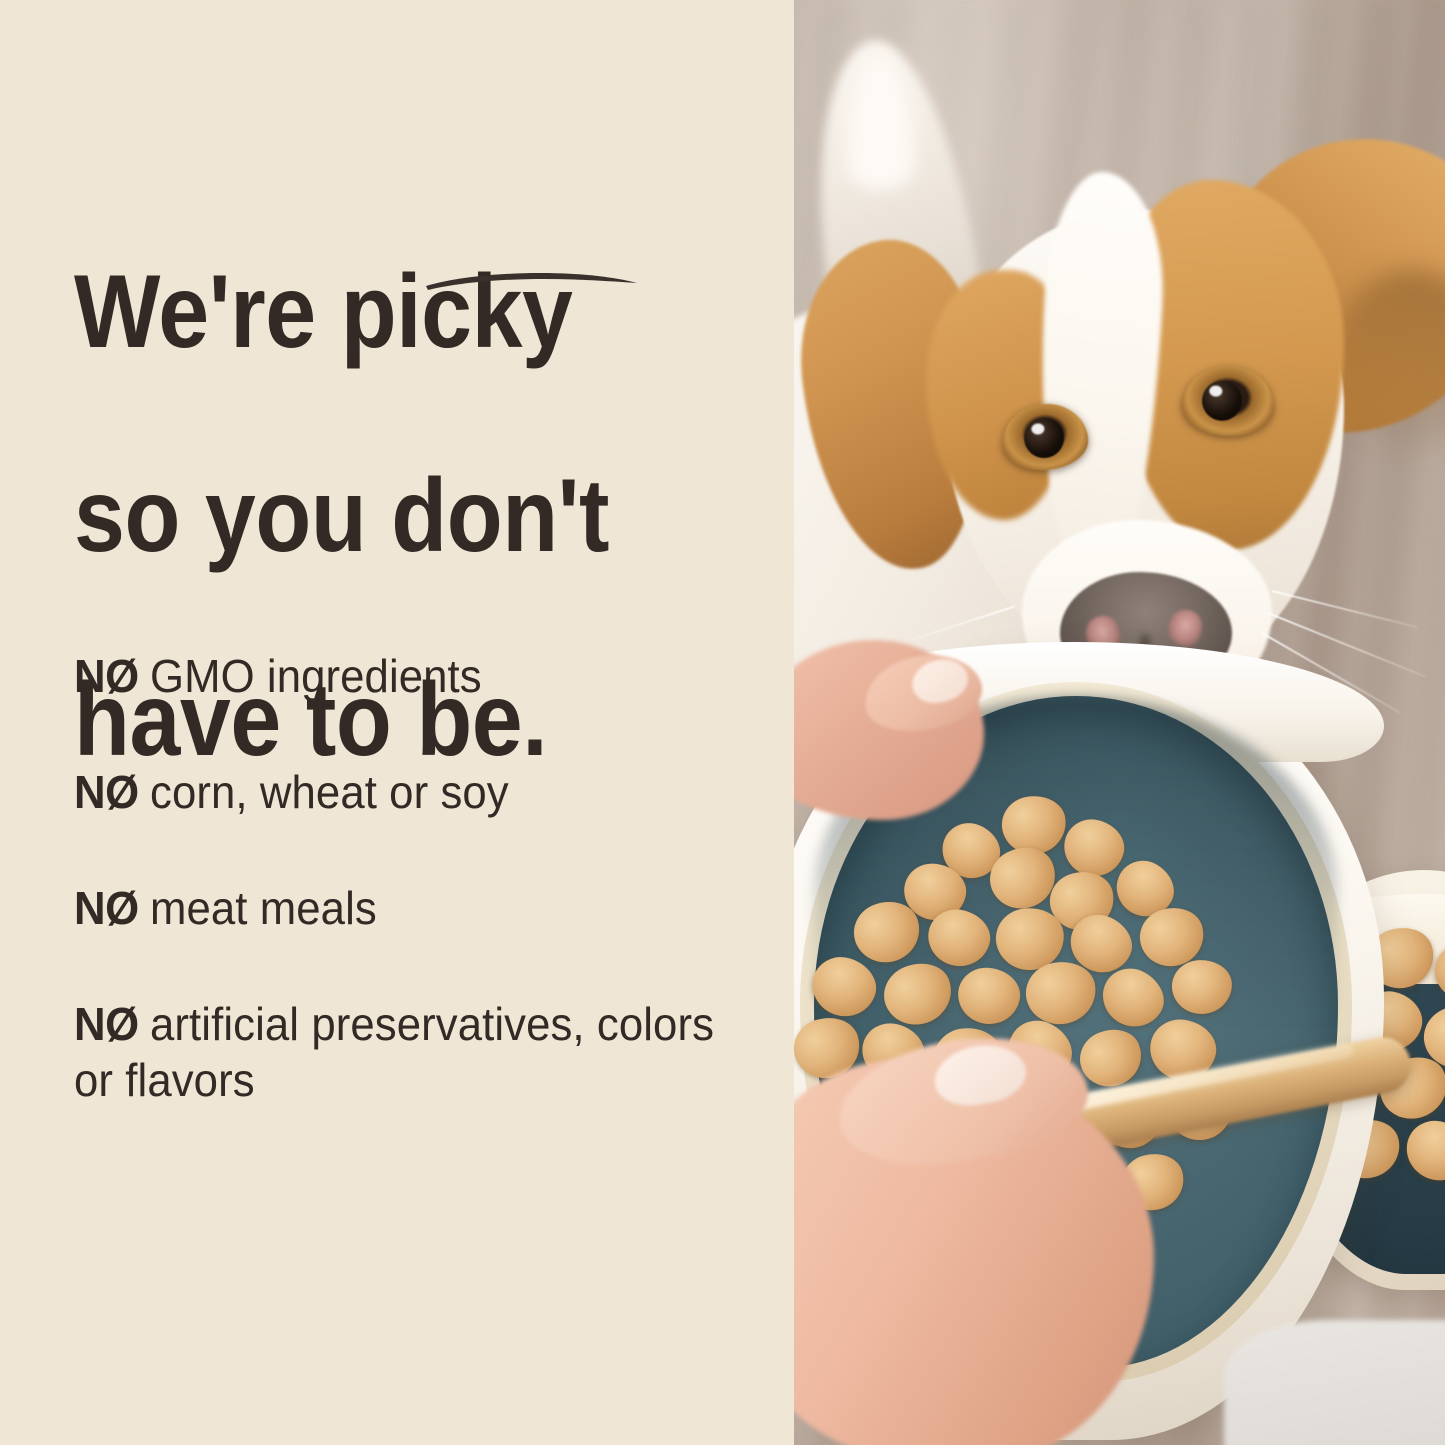  What do you see at coordinates (342, 515) in the screenshot?
I see `headline-line-2: so you don't` at bounding box center [342, 515].